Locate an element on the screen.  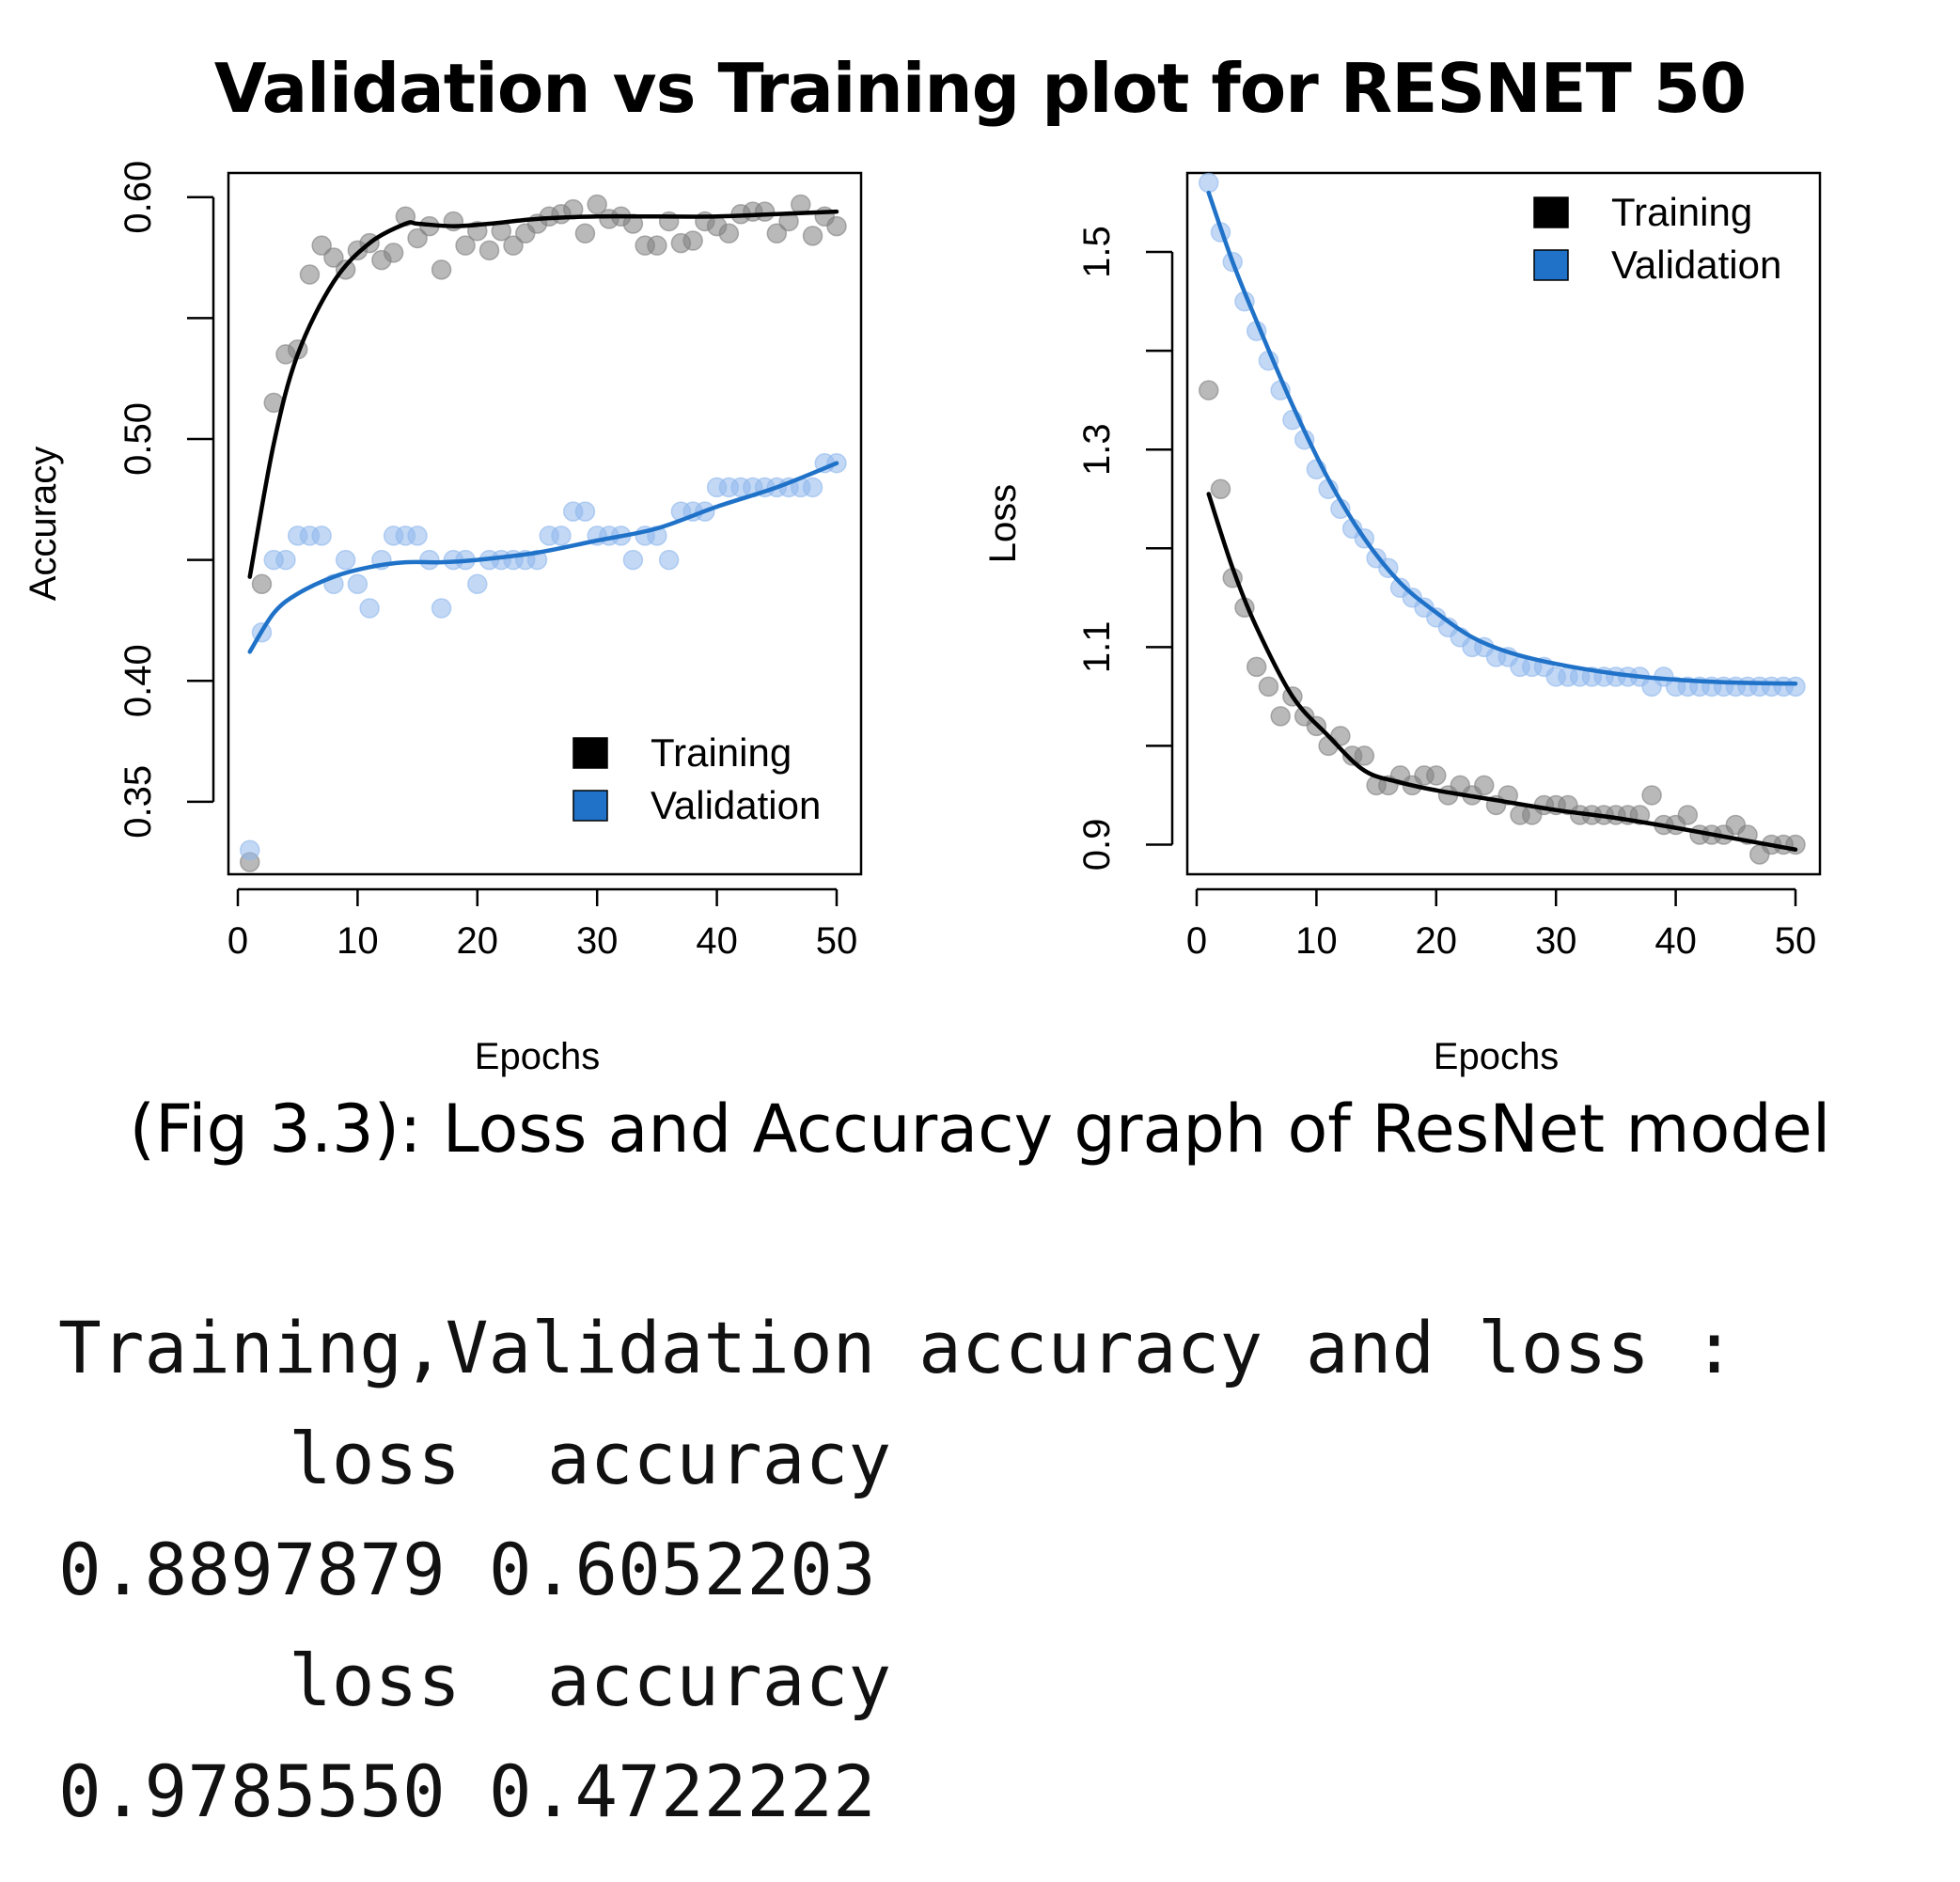
console-row-labels-1: loss accuracy is located at coordinates (896, 1459).